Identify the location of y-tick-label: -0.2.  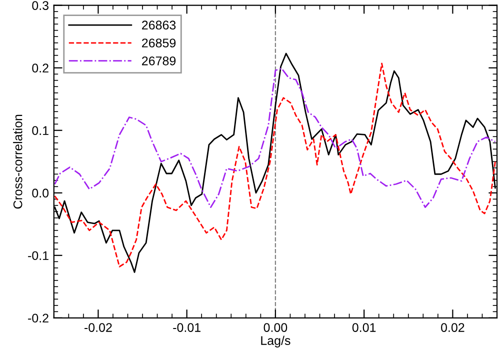
(38, 318).